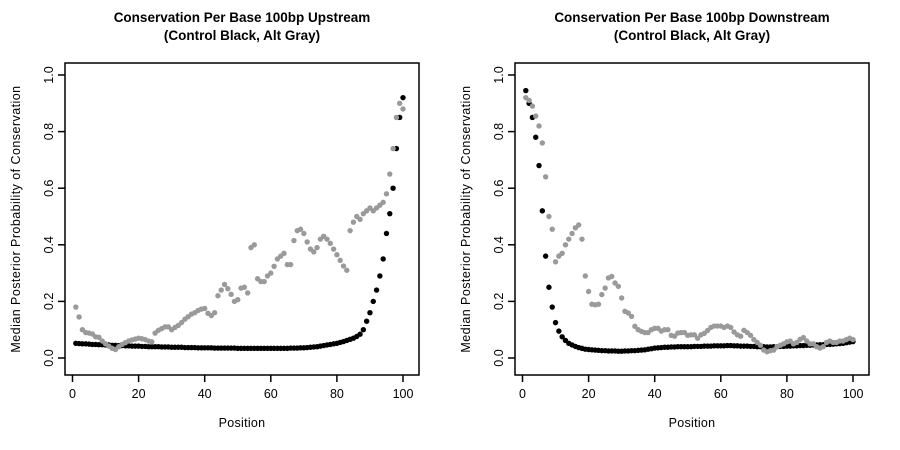  I want to click on y-axis: 0.0 0.2 0.4 0.6 0.8 1.0, so click(503, 216).